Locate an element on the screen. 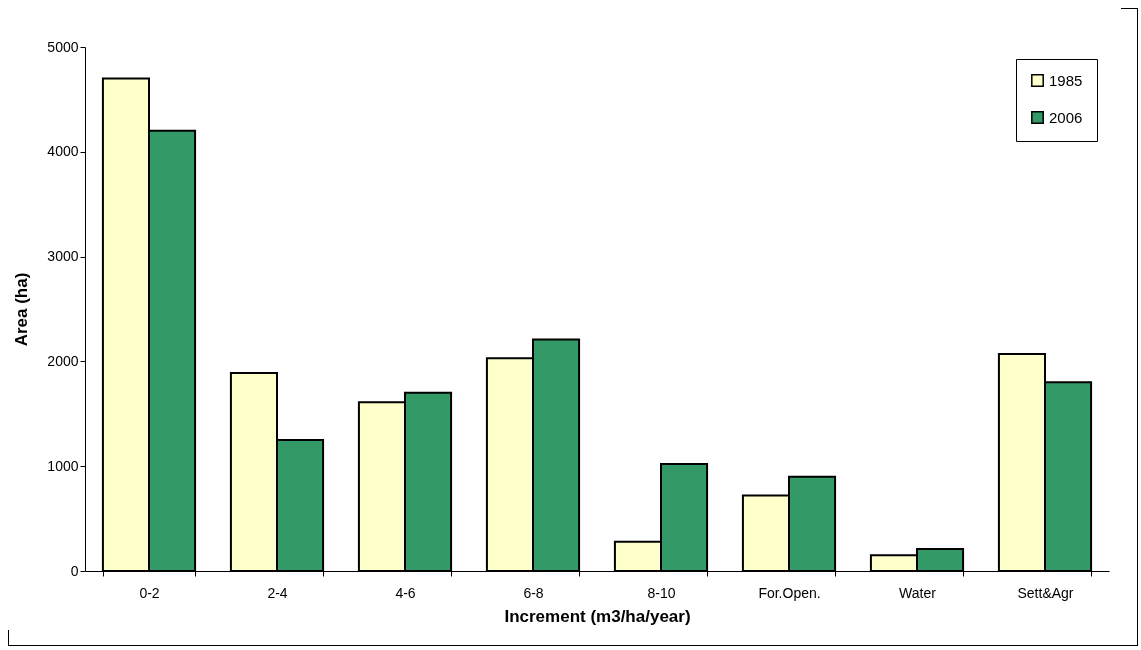 The height and width of the screenshot is (650, 1141). y-axis-title: Area (ha) is located at coordinates (22, 309).